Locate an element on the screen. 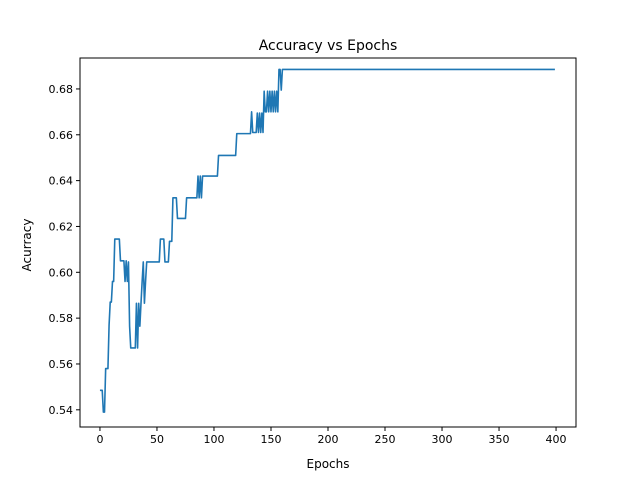 The image size is (640, 480). x-tick-label: 250 is located at coordinates (385, 439).